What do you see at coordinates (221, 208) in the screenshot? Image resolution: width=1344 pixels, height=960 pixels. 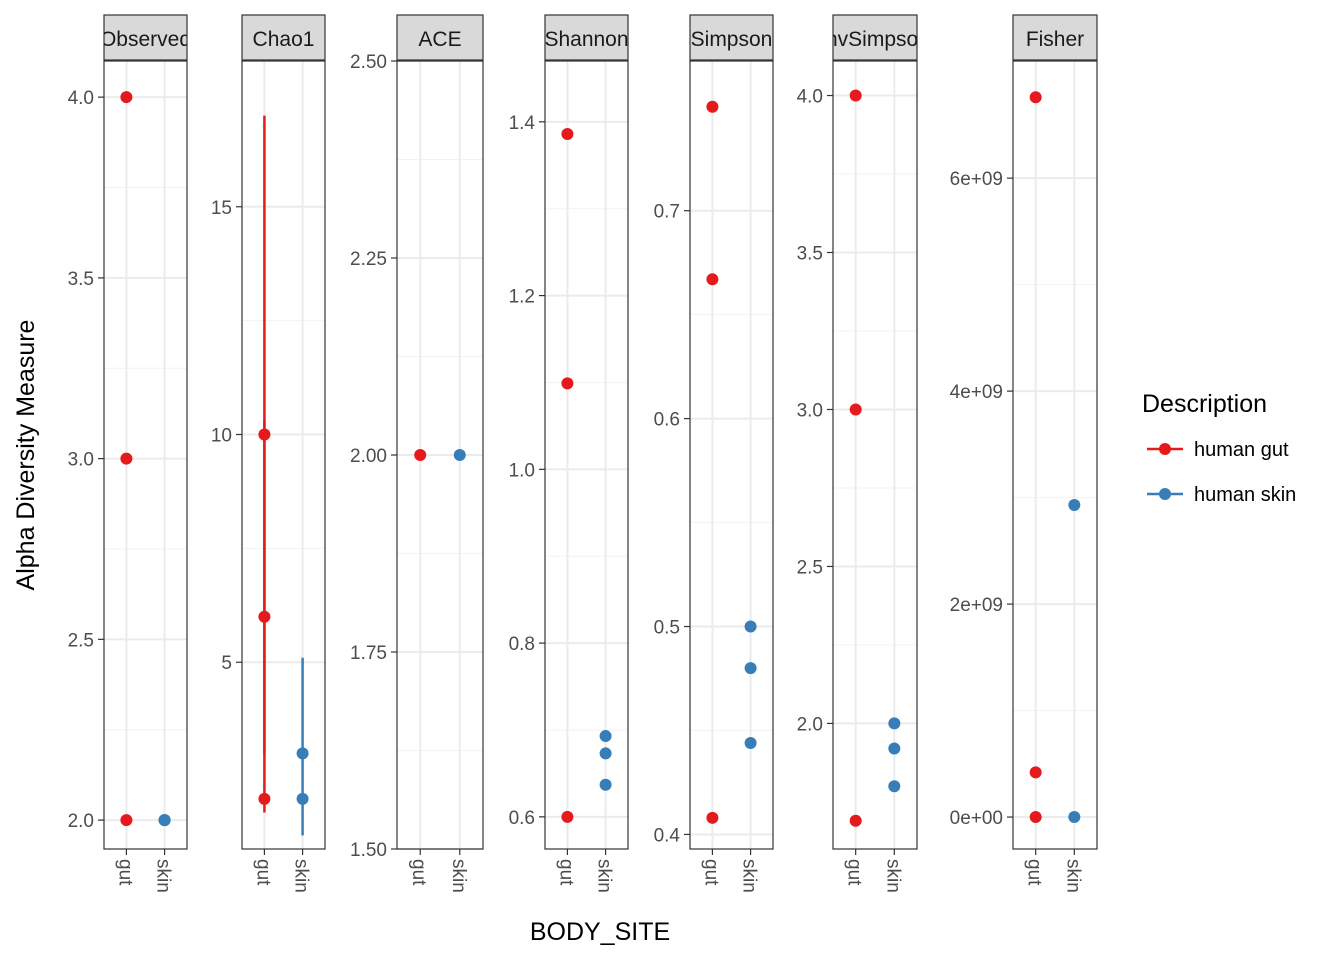 I see `y-tick-label: 15` at bounding box center [221, 208].